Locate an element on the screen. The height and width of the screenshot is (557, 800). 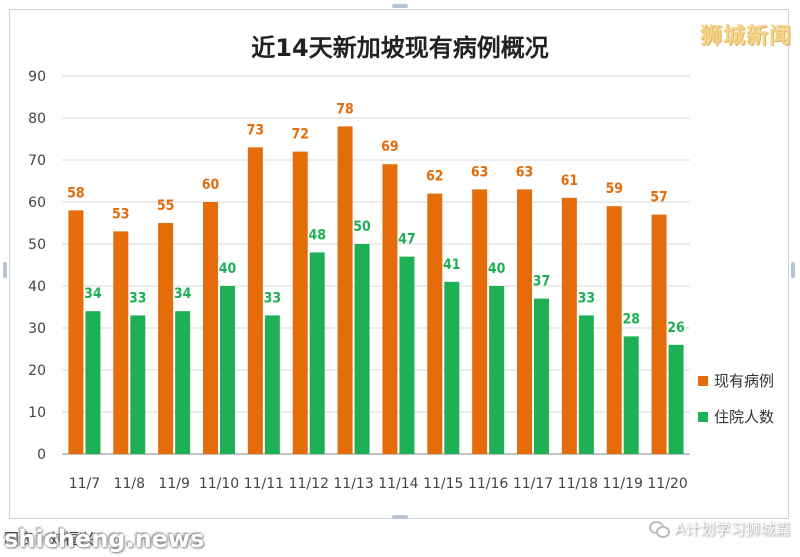
y-tick-label: 70 is located at coordinates (37, 161).